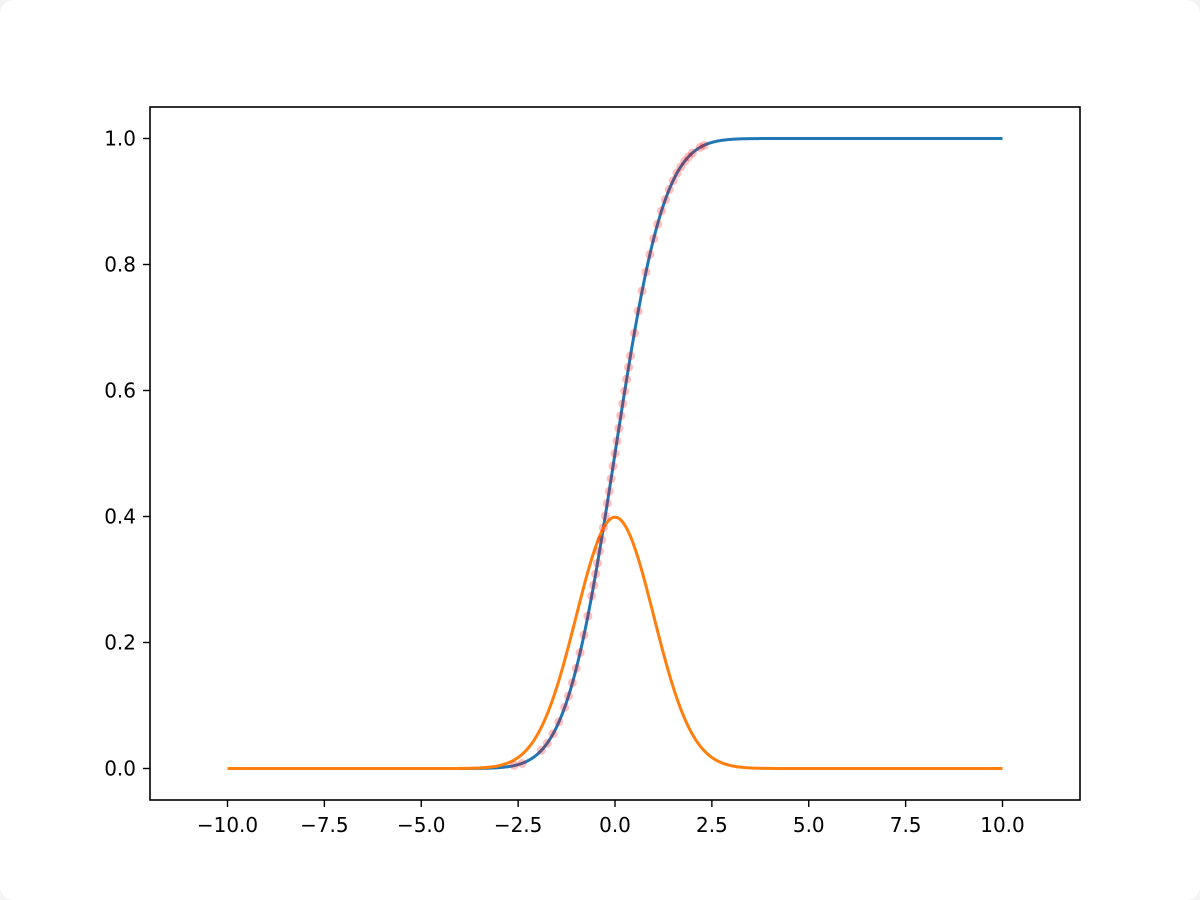 The width and height of the screenshot is (1200, 900). What do you see at coordinates (120, 517) in the screenshot?
I see `y-tick-label: 0.4` at bounding box center [120, 517].